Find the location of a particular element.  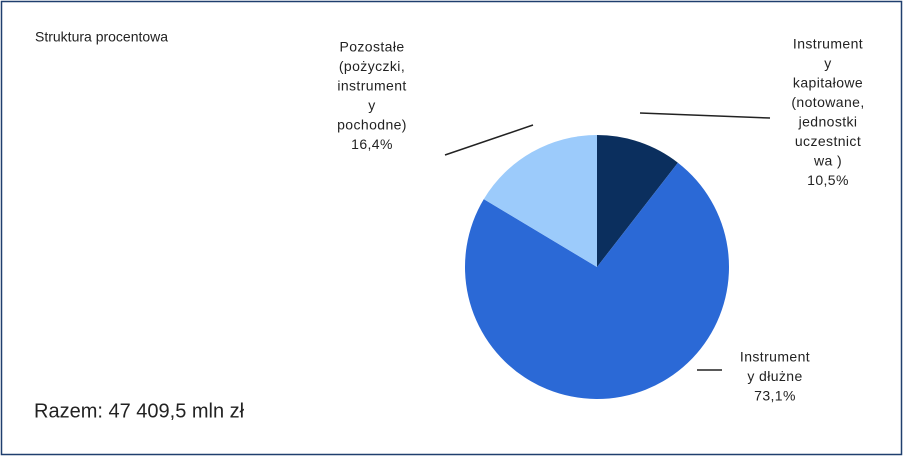

slice-label: (pożyczki, is located at coordinates (372, 66).